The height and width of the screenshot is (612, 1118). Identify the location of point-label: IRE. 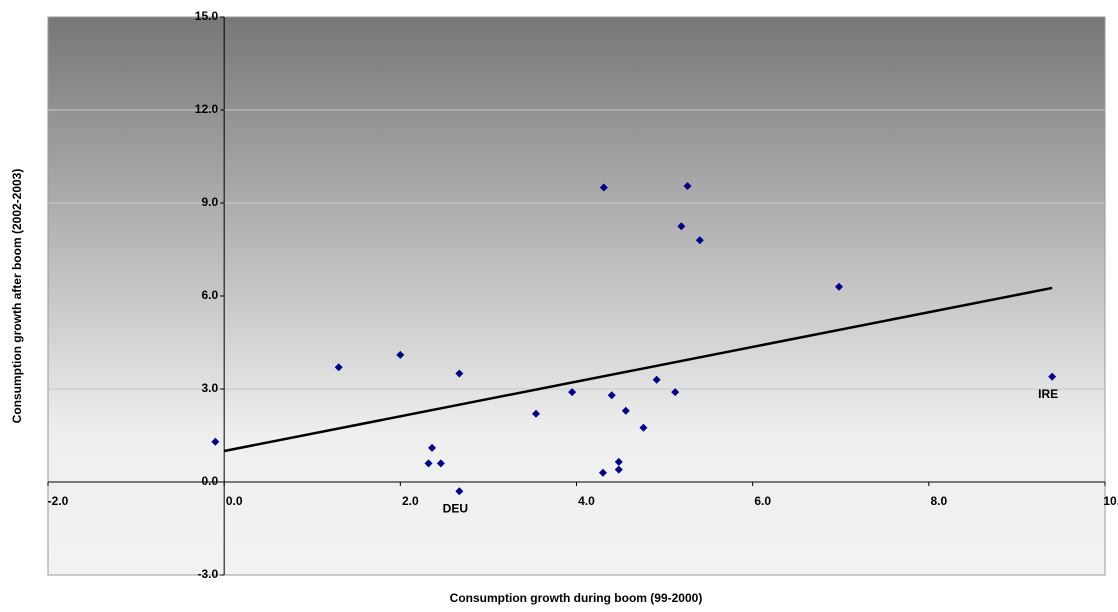
(1048, 394).